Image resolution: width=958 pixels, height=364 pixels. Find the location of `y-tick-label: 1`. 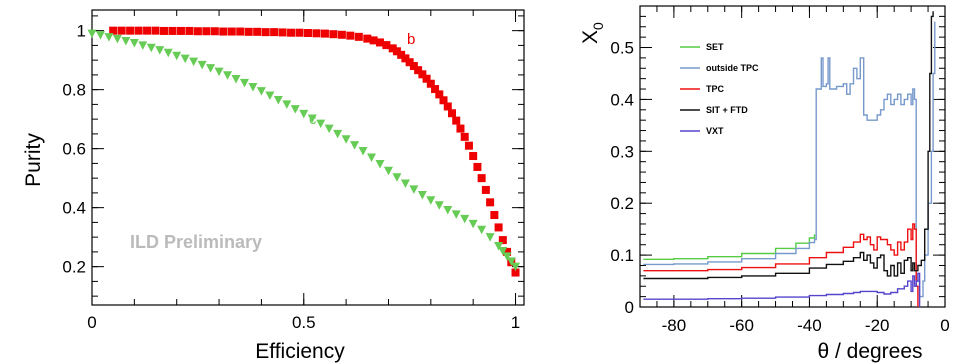

y-tick-label: 1 is located at coordinates (81, 31).